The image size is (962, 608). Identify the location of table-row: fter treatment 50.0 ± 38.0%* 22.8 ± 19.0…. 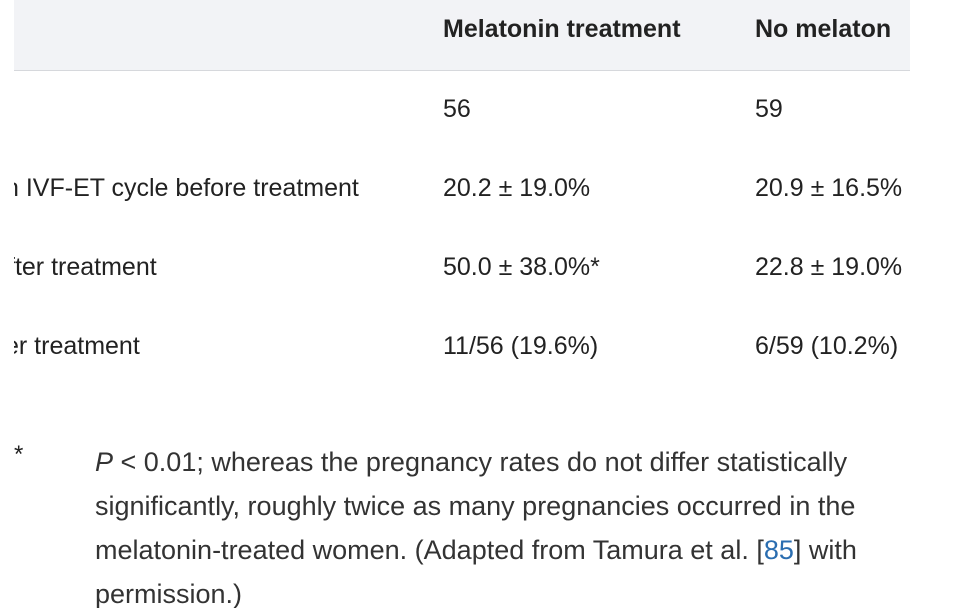
(462, 269).